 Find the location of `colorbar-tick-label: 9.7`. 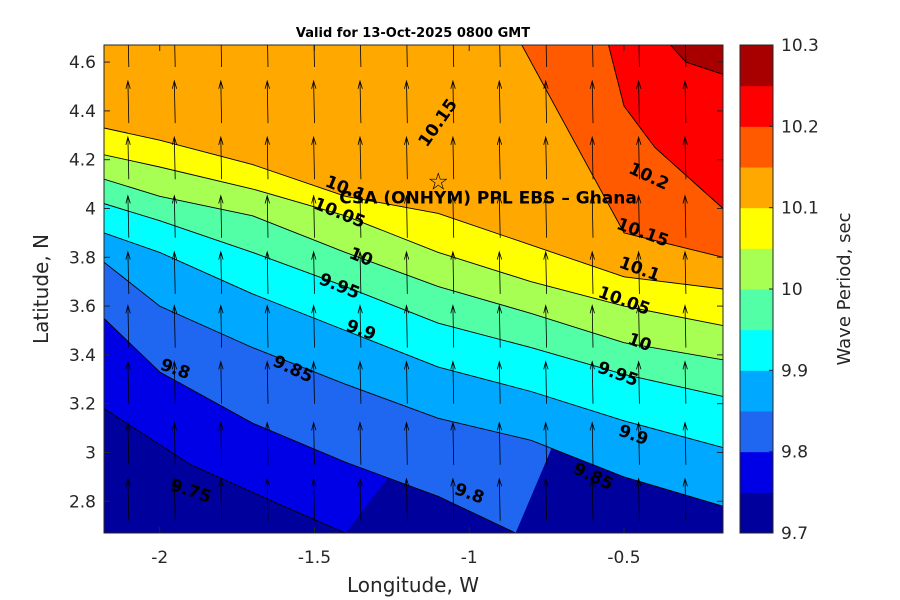

colorbar-tick-label: 9.7 is located at coordinates (794, 534).